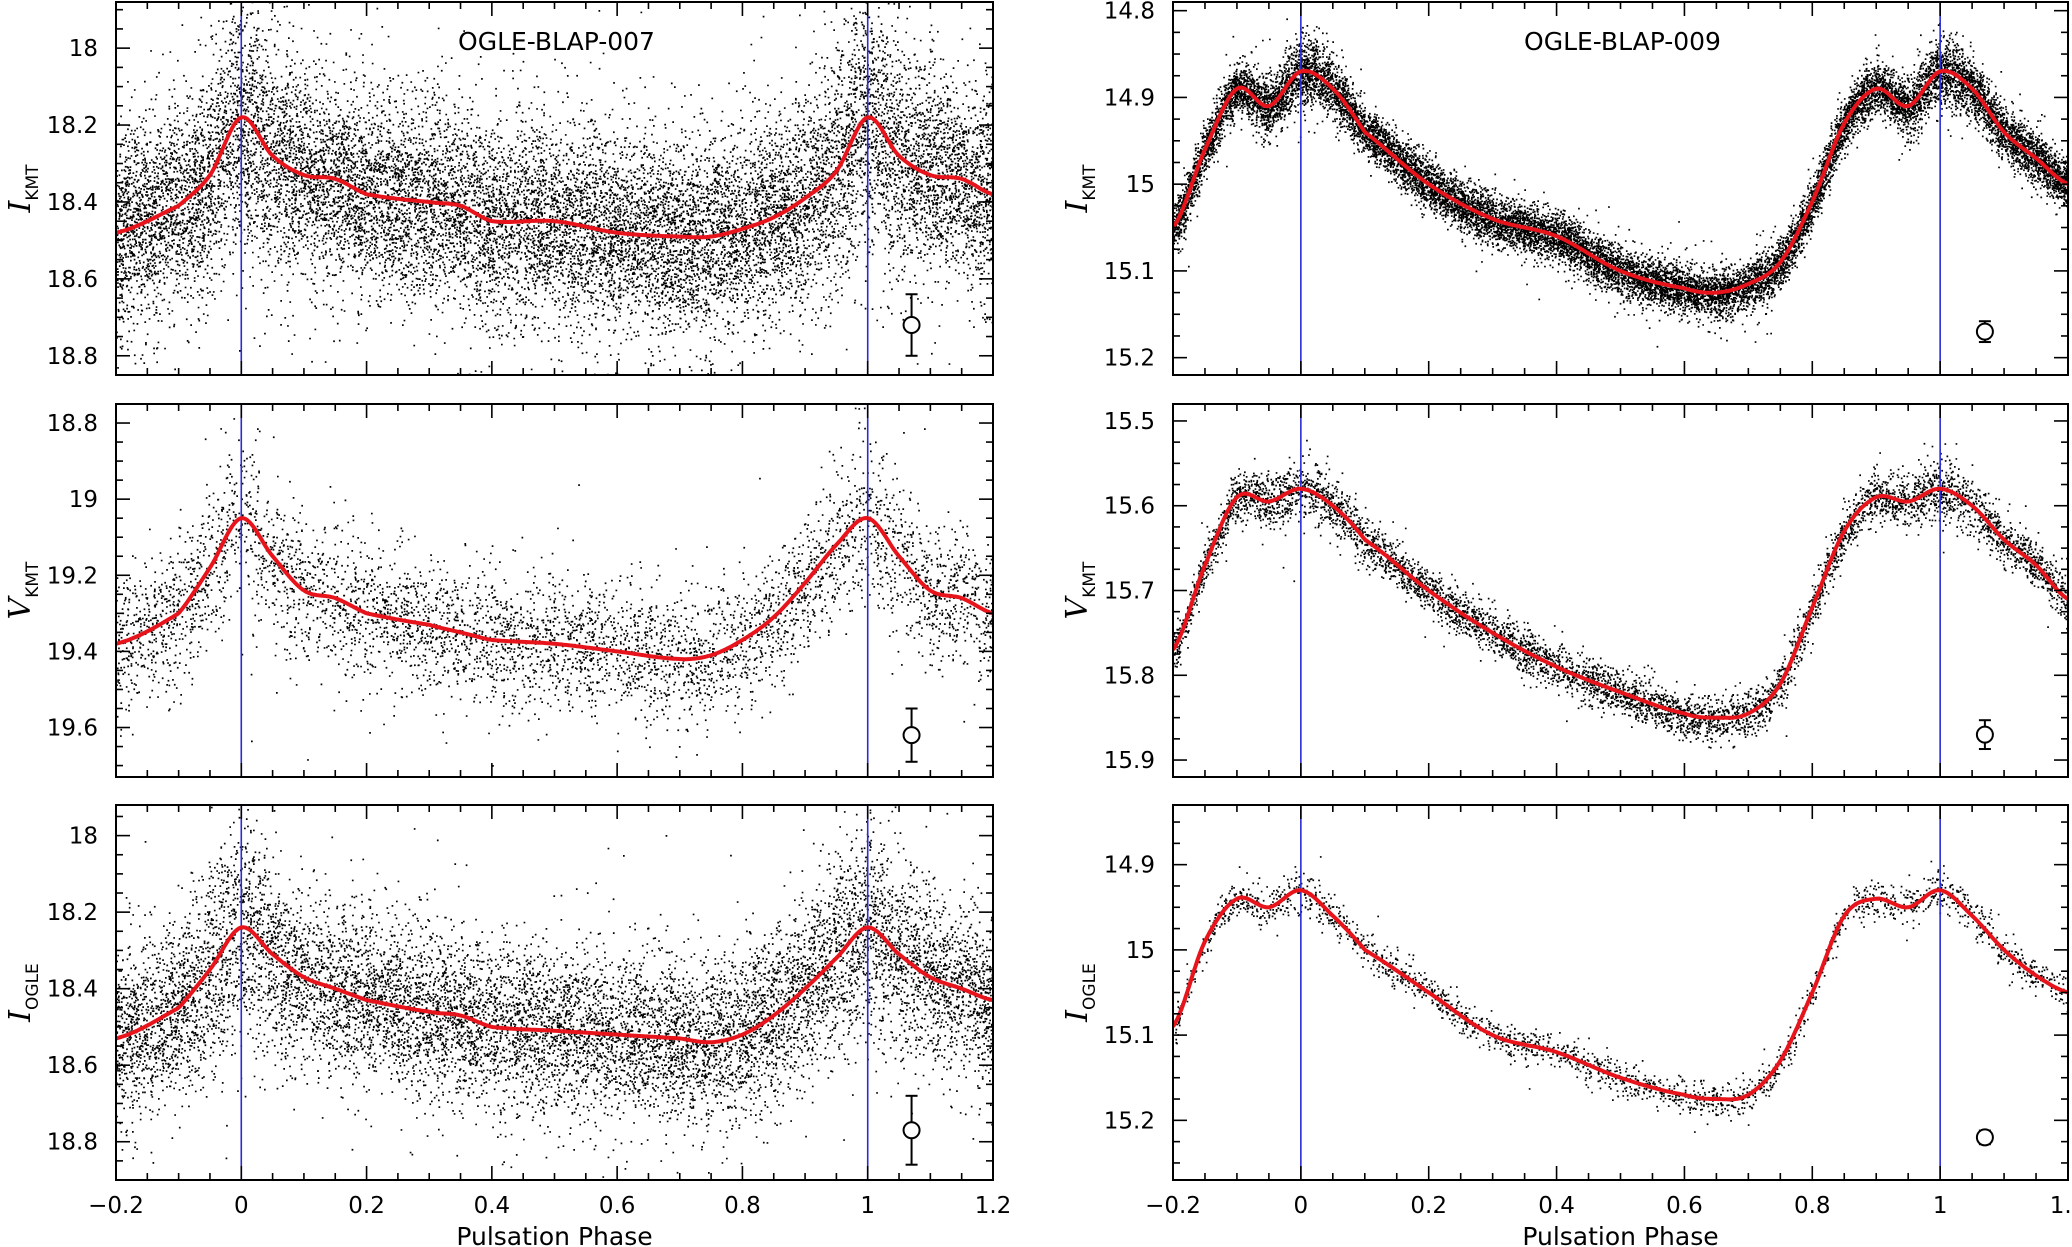 This screenshot has width=2072, height=1247. I want to click on panel-middle-right: 15.5 15.6 15.7 15.8 15.9 VKMT, so click(1565, 590).